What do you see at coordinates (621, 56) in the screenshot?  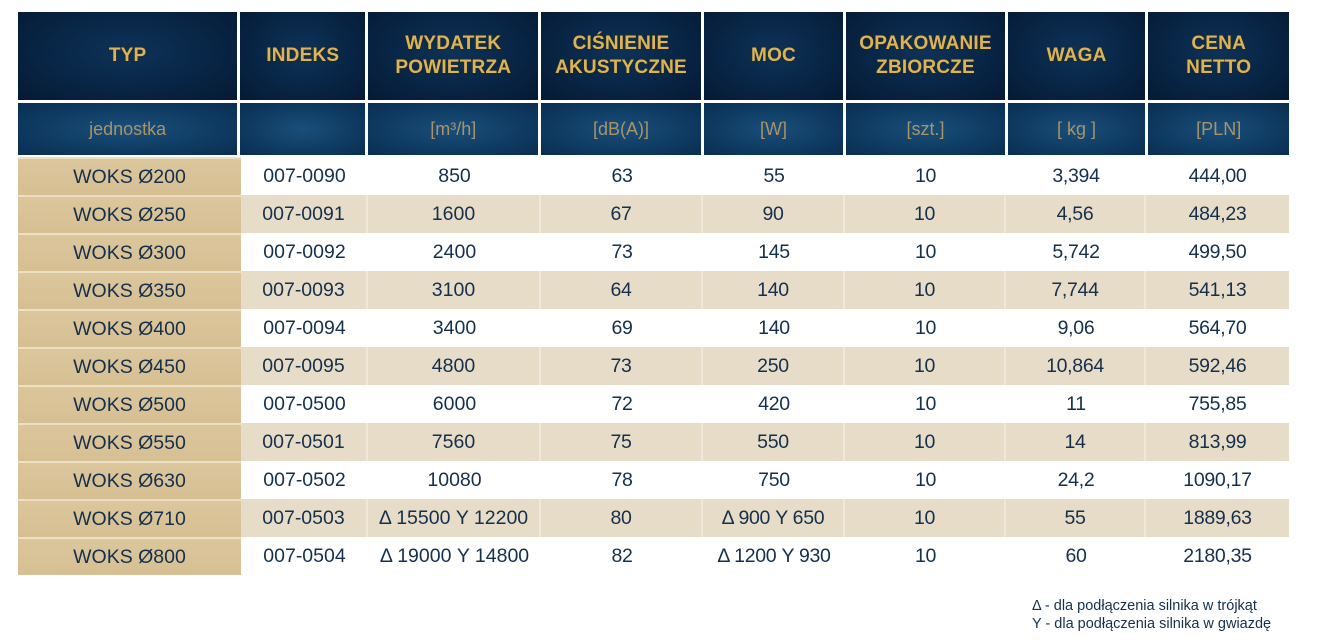 I see `header-cisnienie: CIŚNIENIE AKUSTYCZNE` at bounding box center [621, 56].